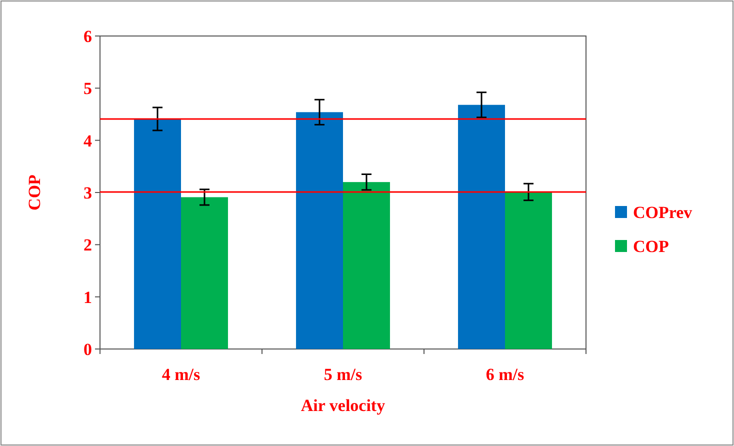  I want to click on y-tick-label: 4, so click(88, 140).